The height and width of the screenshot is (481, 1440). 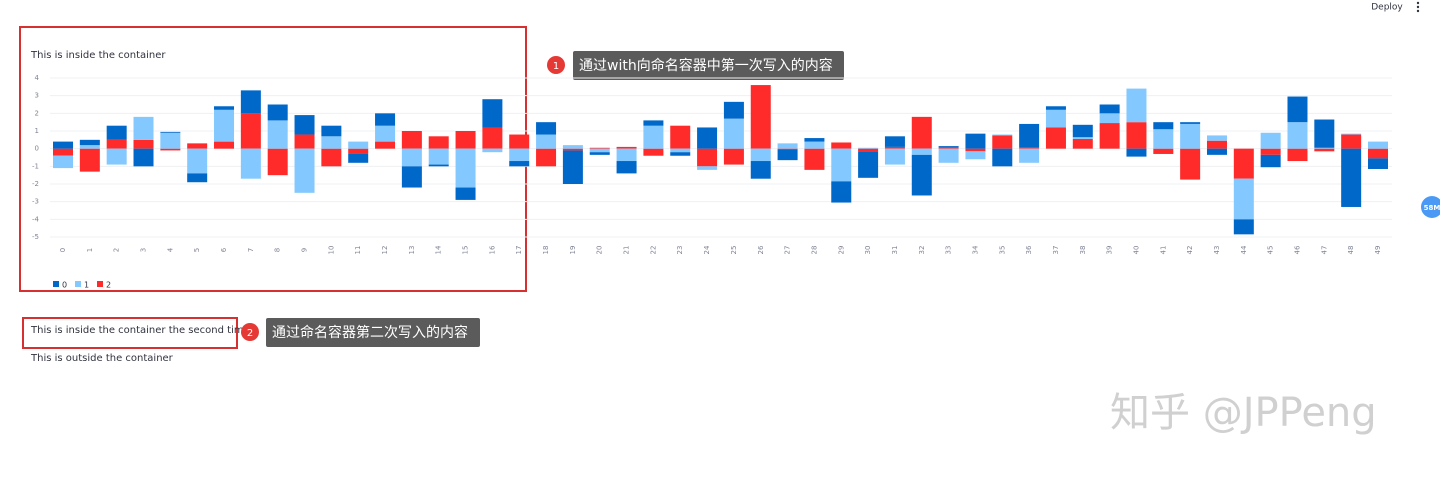 I want to click on legend-label: 0, so click(x=64, y=285).